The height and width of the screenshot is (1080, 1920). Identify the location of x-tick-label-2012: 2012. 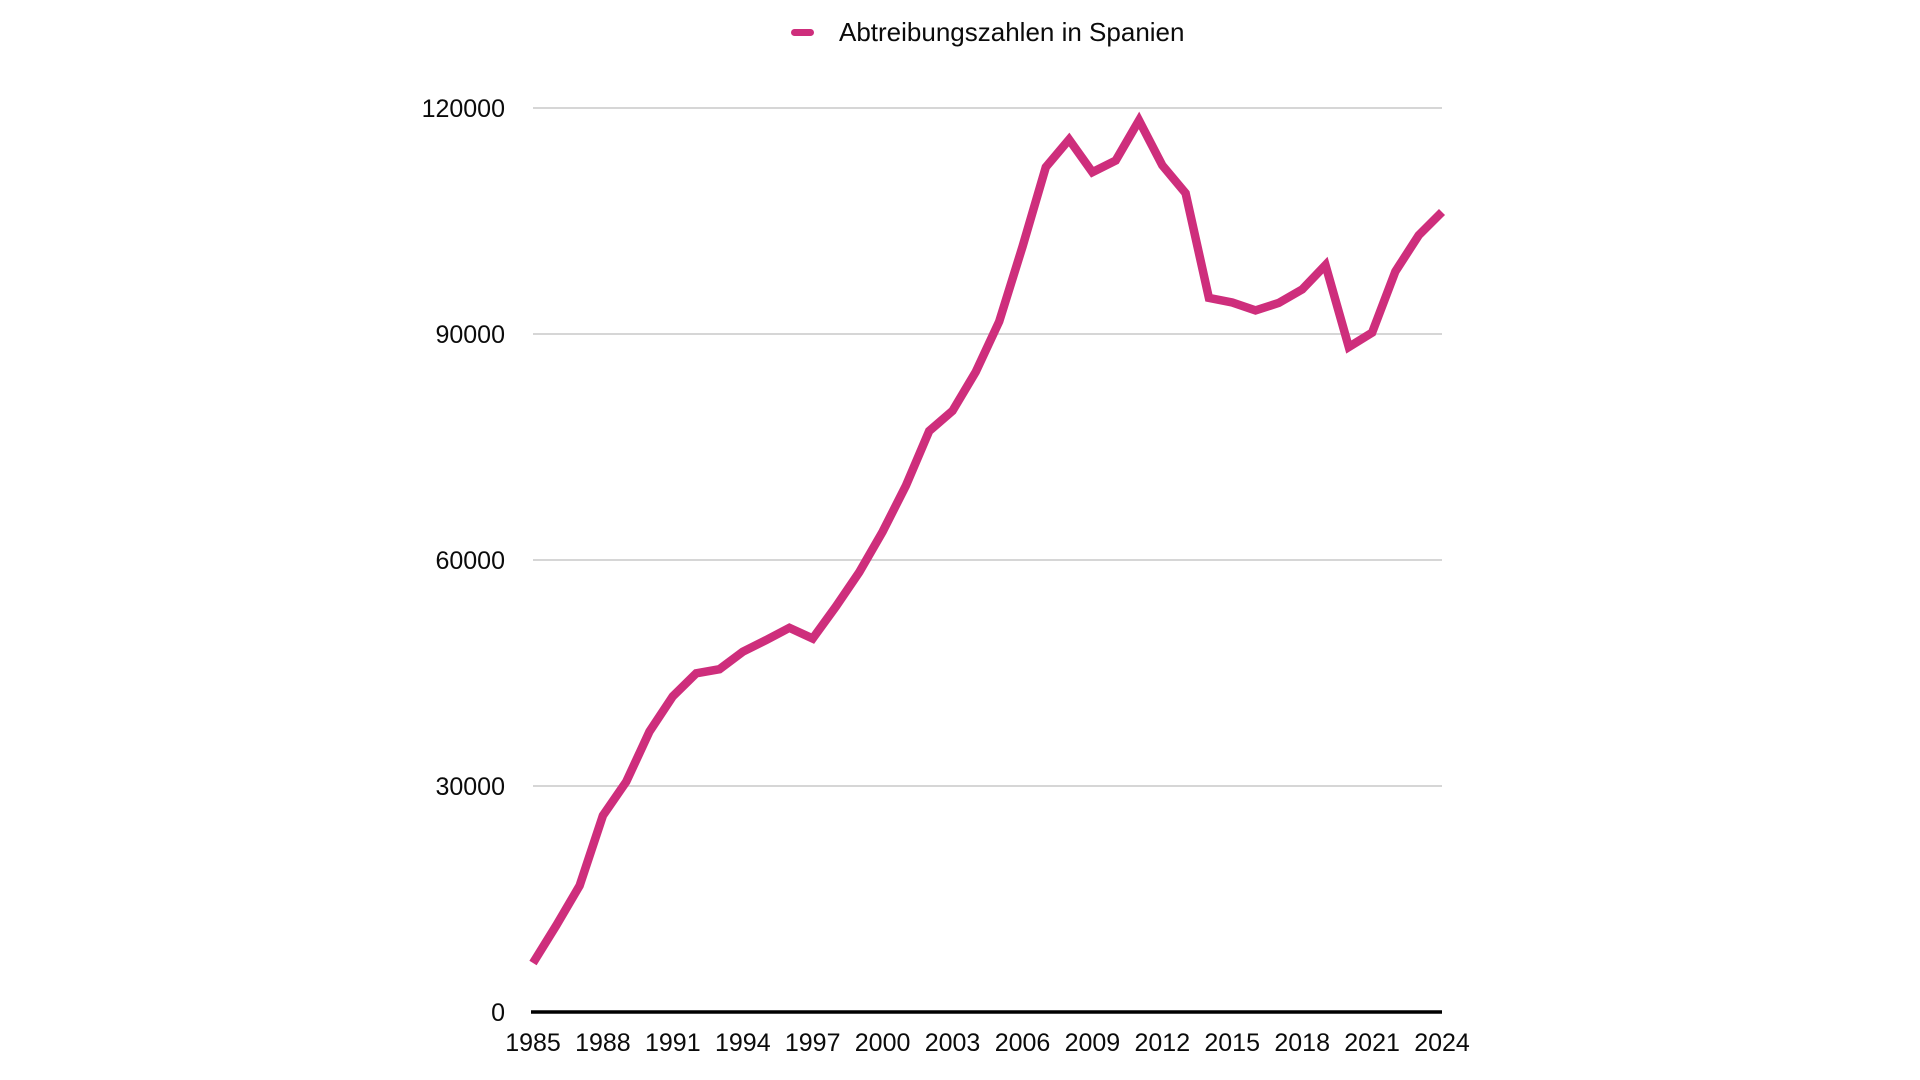
(1162, 1043).